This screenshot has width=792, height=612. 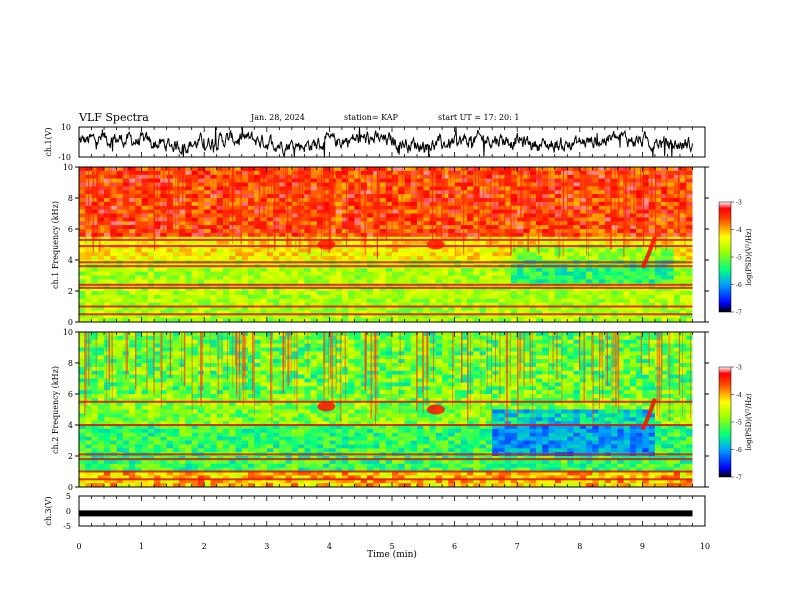 What do you see at coordinates (346, 206) in the screenshot?
I see `spec-sferic` at bounding box center [346, 206].